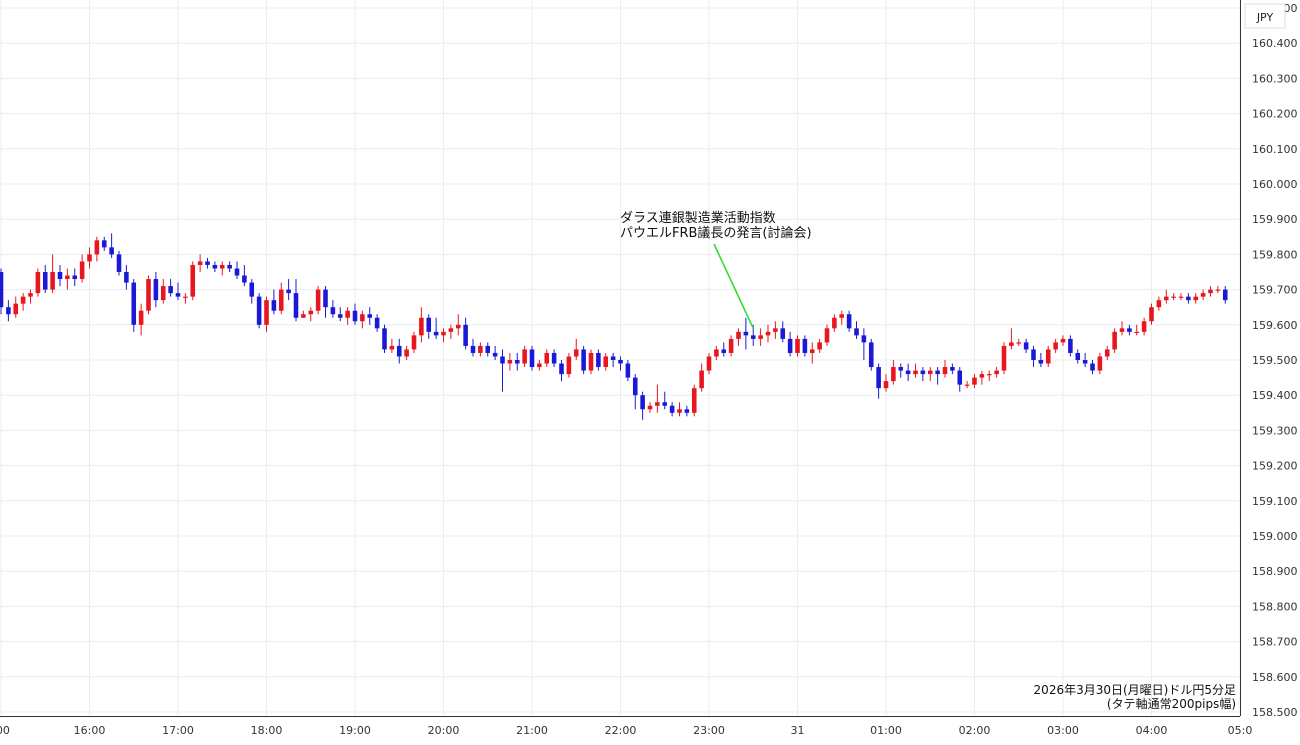 This screenshot has width=1300, height=745. What do you see at coordinates (1275, 501) in the screenshot?
I see `y-tick-label: 159.100` at bounding box center [1275, 501].